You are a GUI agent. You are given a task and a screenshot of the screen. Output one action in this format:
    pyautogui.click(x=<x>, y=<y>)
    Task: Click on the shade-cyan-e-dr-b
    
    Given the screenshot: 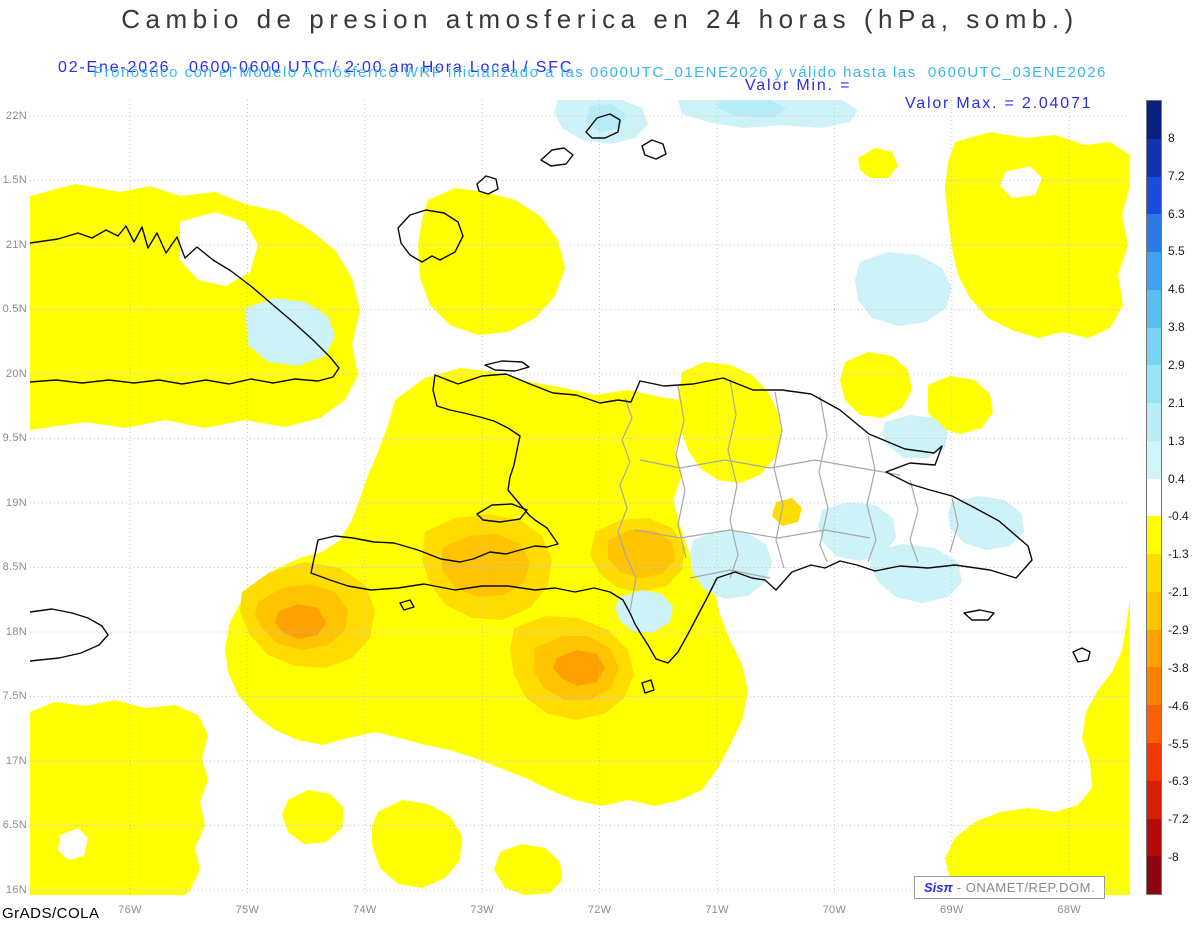 What is the action you would take?
    pyautogui.click(x=916, y=573)
    